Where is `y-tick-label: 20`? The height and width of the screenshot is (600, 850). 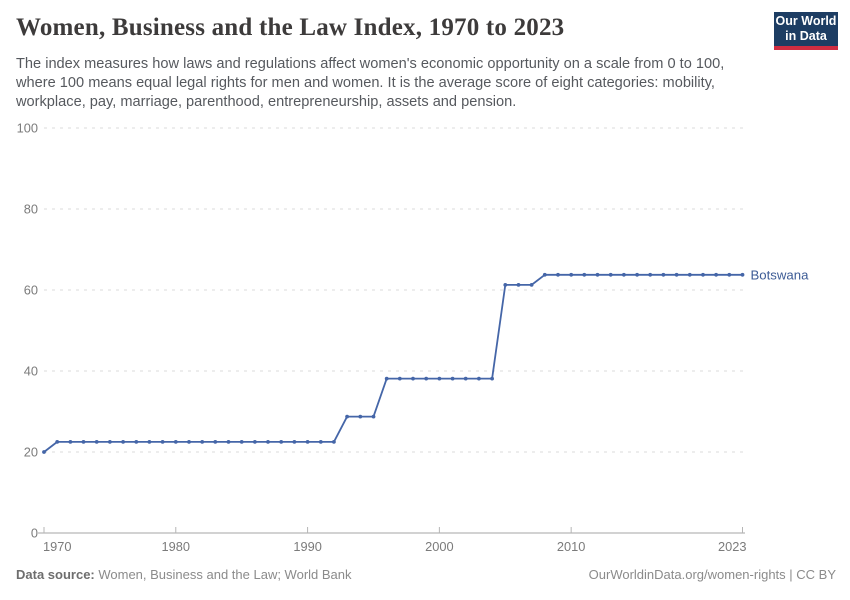
y-tick-label: 20 is located at coordinates (31, 452).